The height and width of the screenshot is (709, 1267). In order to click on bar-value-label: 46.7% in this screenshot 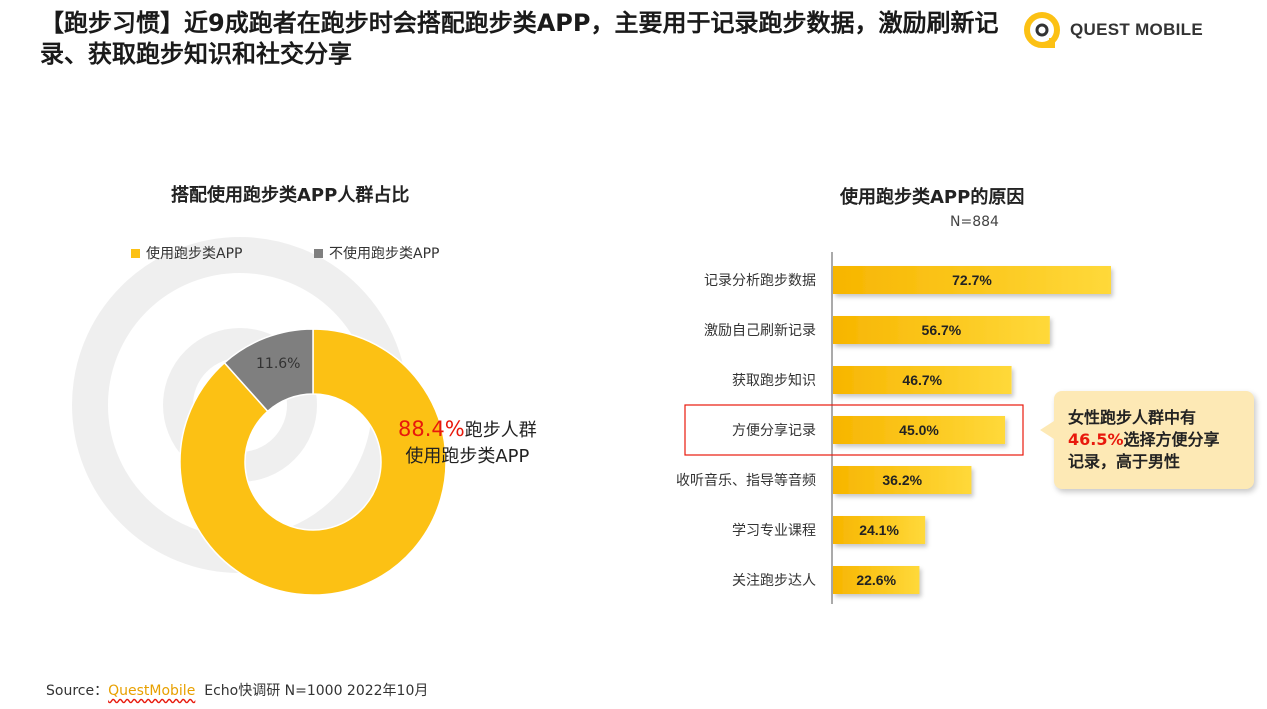, I will do `click(922, 380)`.